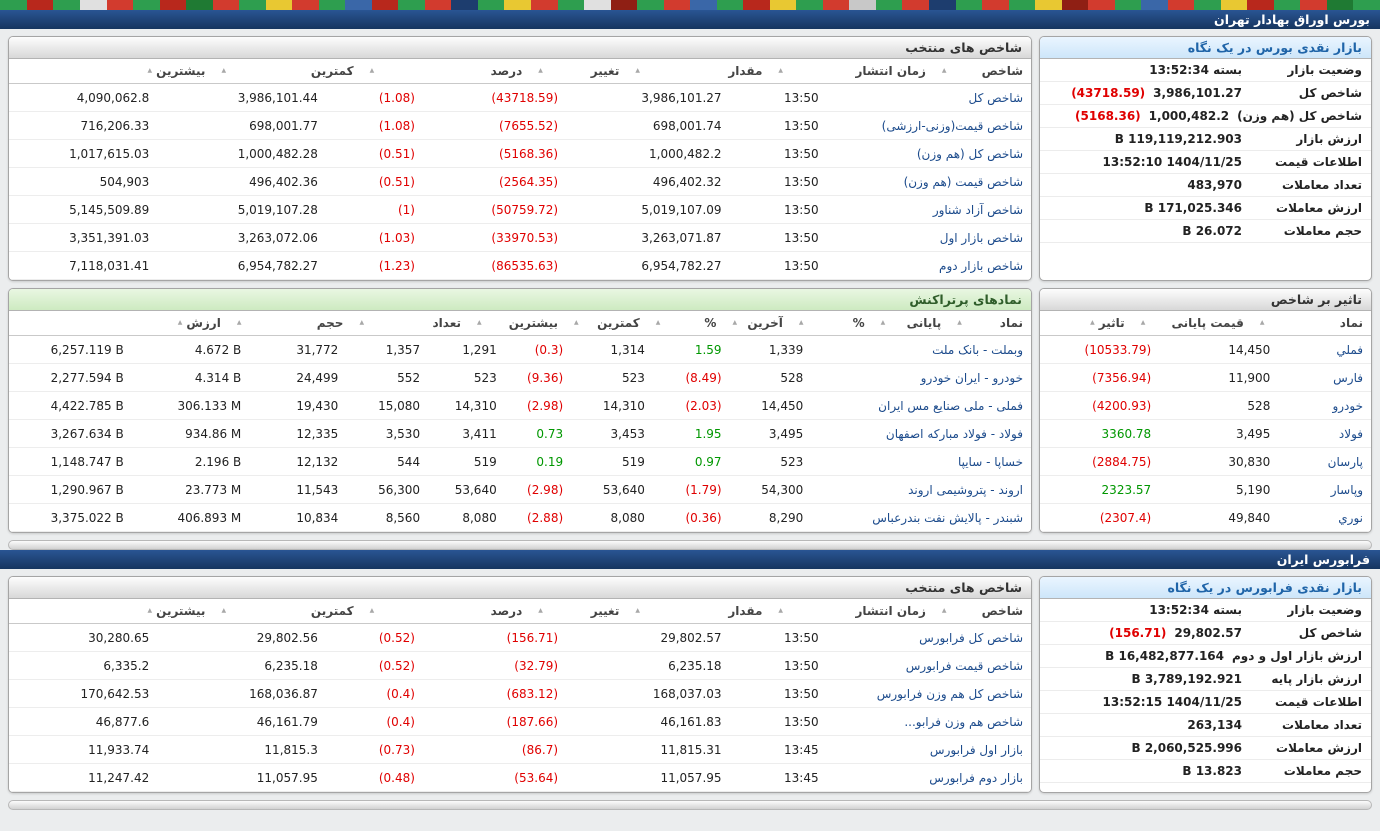 This screenshot has height=831, width=1380. Describe the element at coordinates (969, 153) in the screenshot. I see `index-name: شاخص کل (هم وزن)` at that location.